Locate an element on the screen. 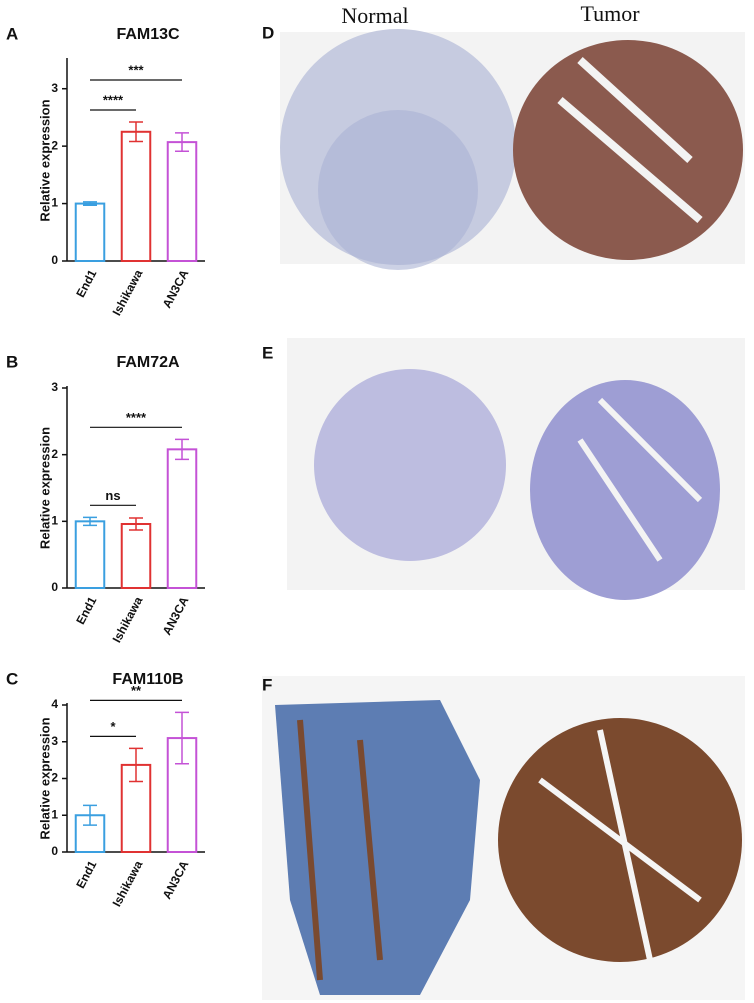 This screenshot has height=1003, width=754. chart-title: FAM110B is located at coordinates (147, 679).